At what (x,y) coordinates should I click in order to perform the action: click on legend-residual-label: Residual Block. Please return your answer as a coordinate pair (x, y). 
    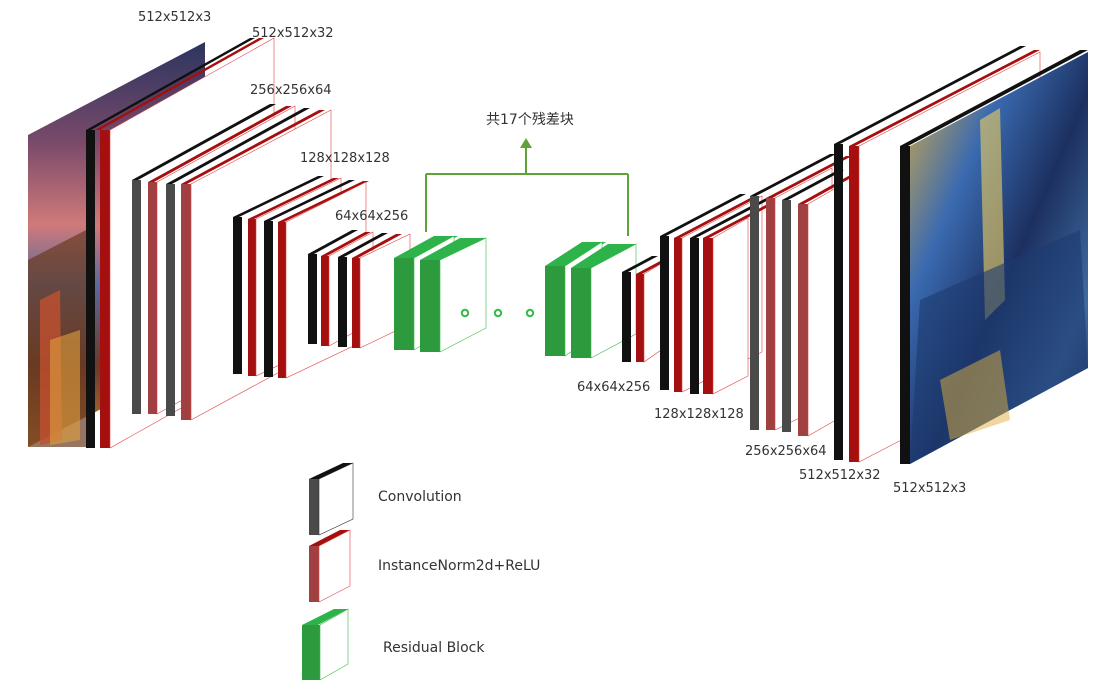
    Looking at the image, I should click on (434, 648).